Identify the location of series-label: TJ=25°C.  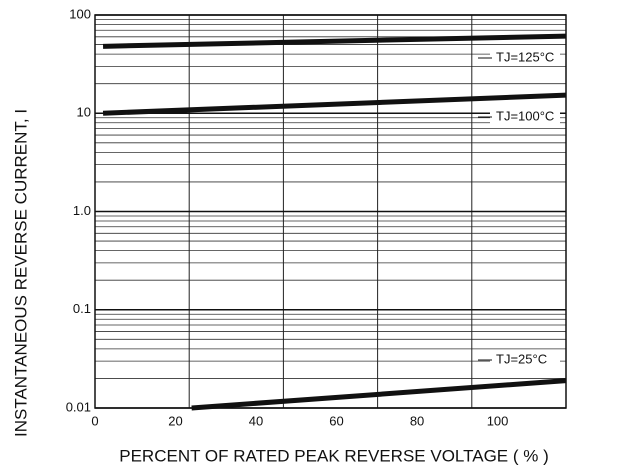
(521, 358).